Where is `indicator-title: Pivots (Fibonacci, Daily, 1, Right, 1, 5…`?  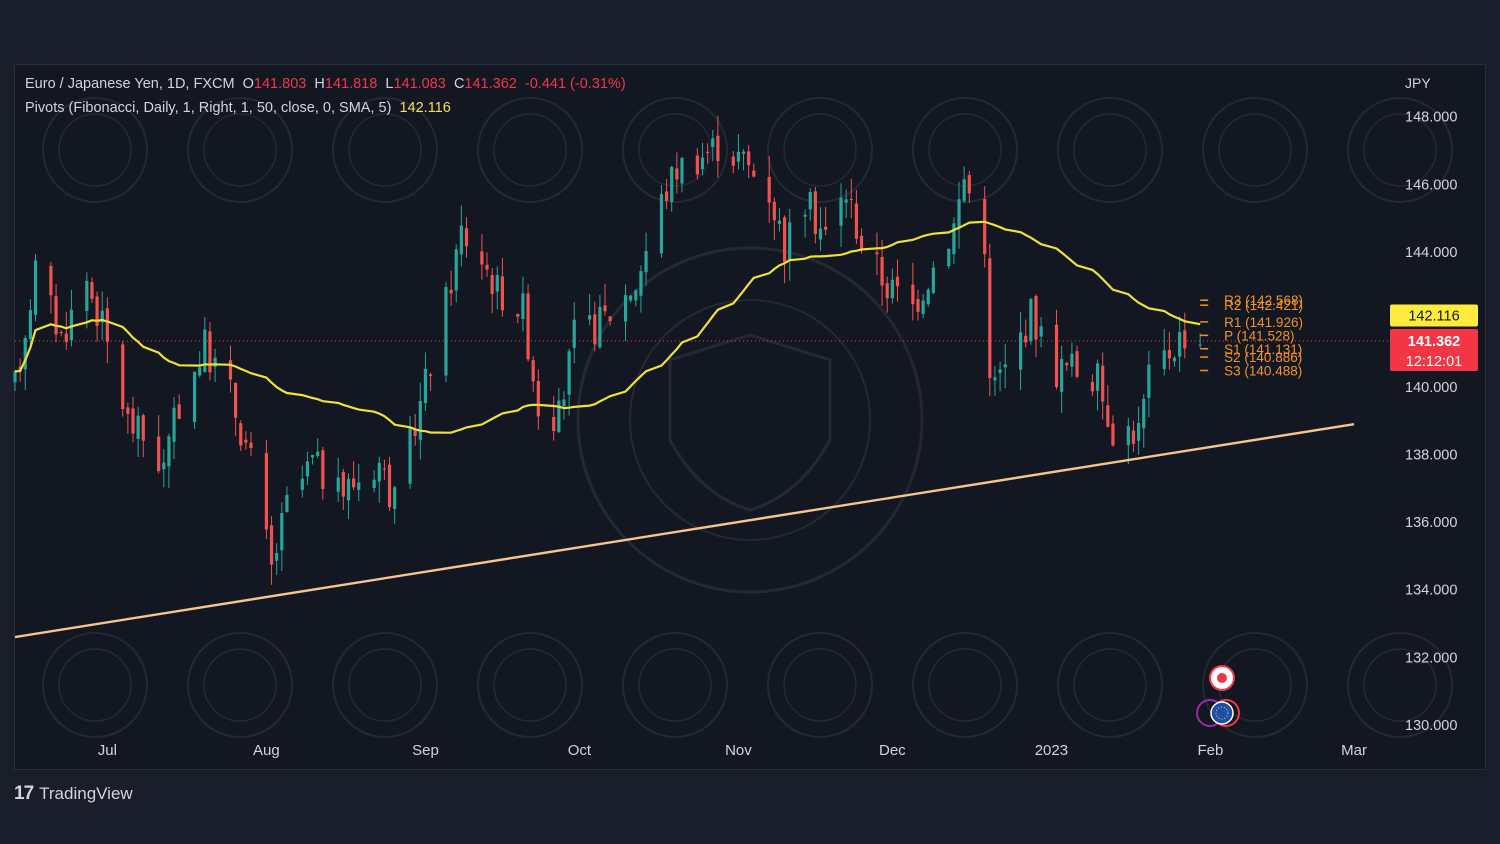 indicator-title: Pivots (Fibonacci, Daily, 1, Right, 1, 5… is located at coordinates (208, 108).